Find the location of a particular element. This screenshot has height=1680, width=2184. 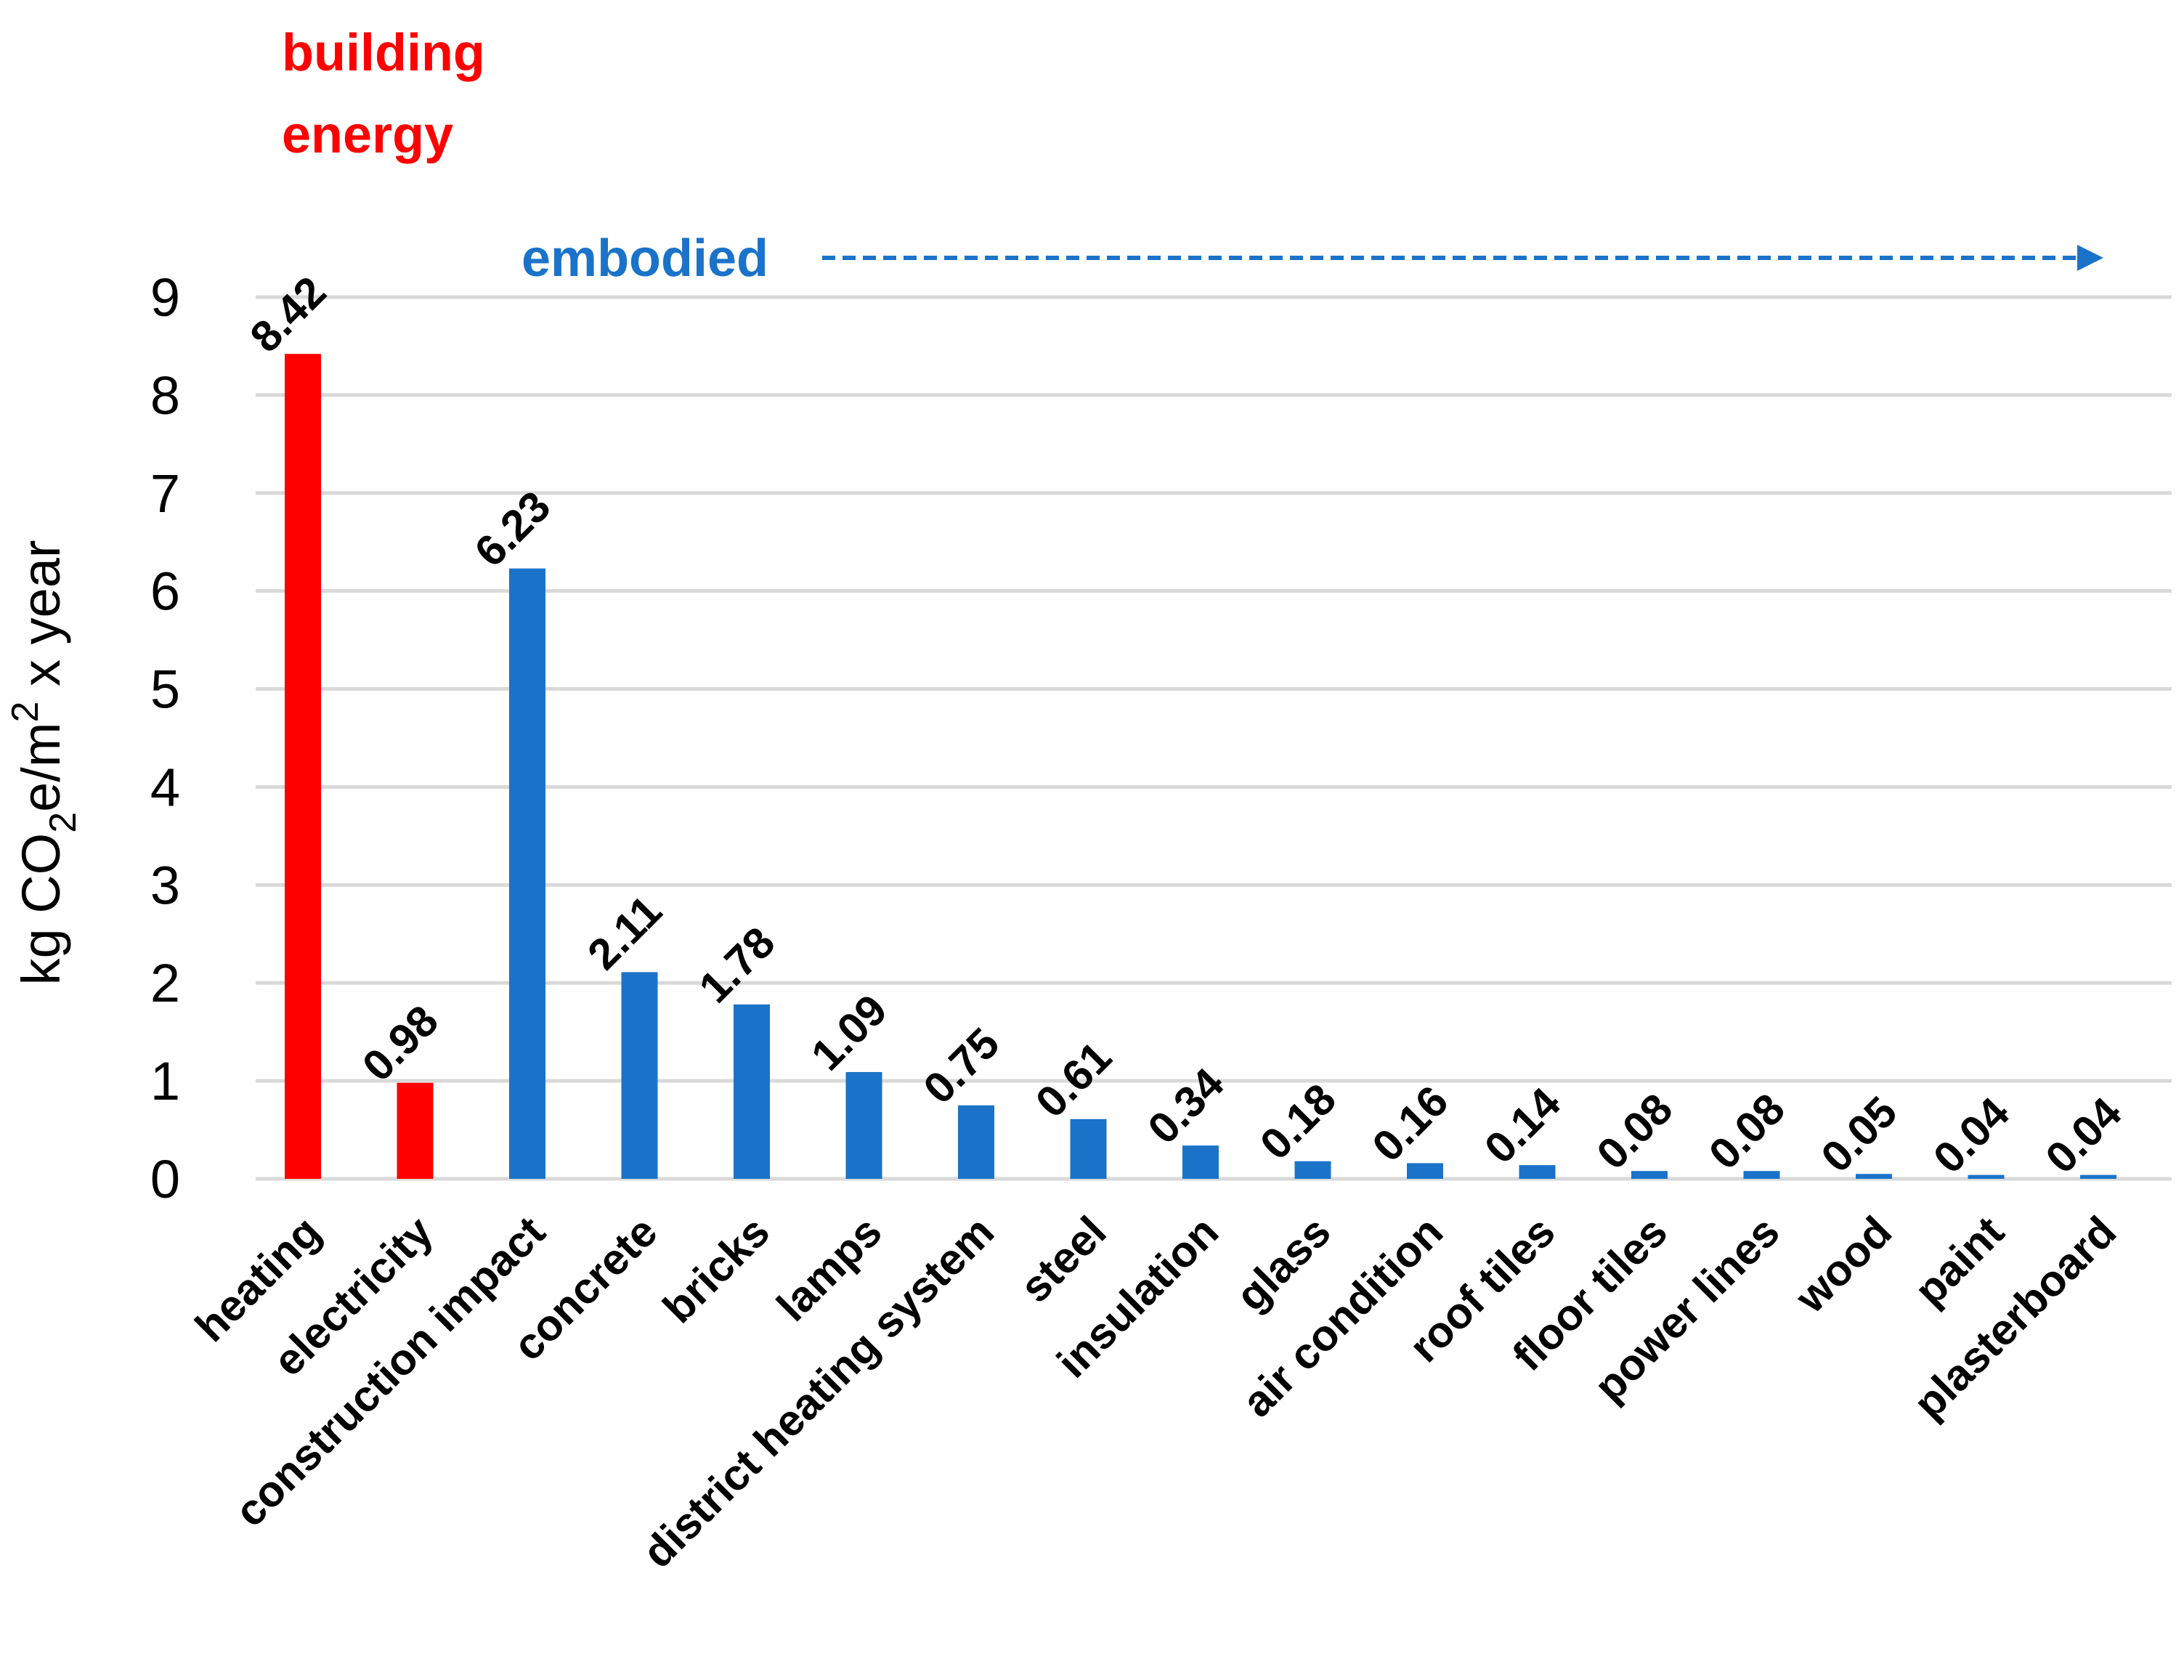

category-label-bricks: bricks is located at coordinates (716, 1269).